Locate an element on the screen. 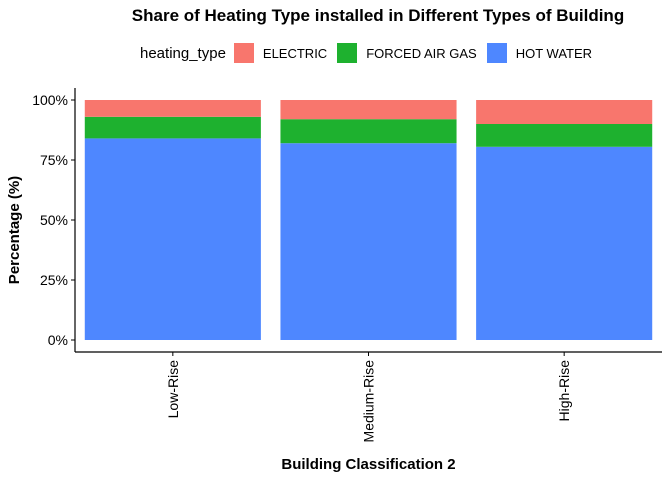 Image resolution: width=672 pixels, height=480 pixels. legend-item-electric: ELECTRIC is located at coordinates (280, 53).